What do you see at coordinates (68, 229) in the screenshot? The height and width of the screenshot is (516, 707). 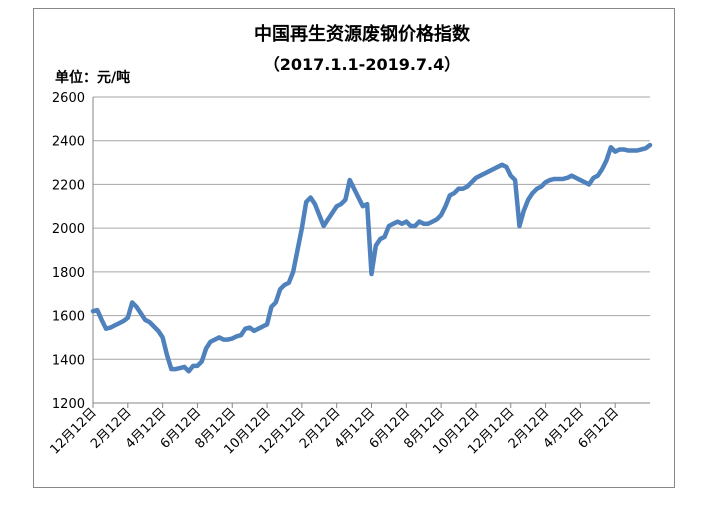 I see `y-tick-label: 2000` at bounding box center [68, 229].